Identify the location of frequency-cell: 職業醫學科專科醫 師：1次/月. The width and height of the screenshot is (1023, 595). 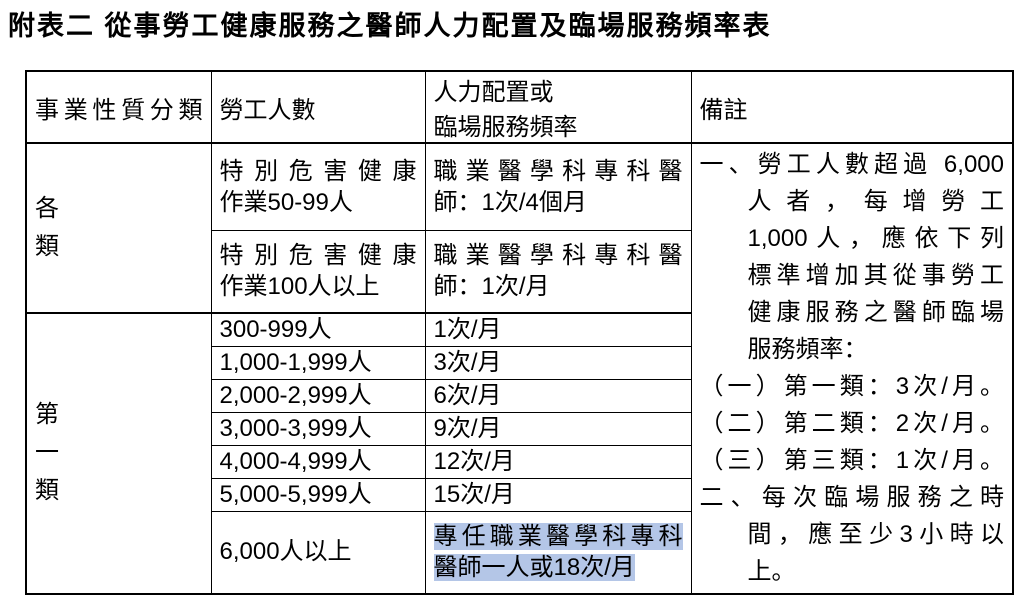
(558, 271).